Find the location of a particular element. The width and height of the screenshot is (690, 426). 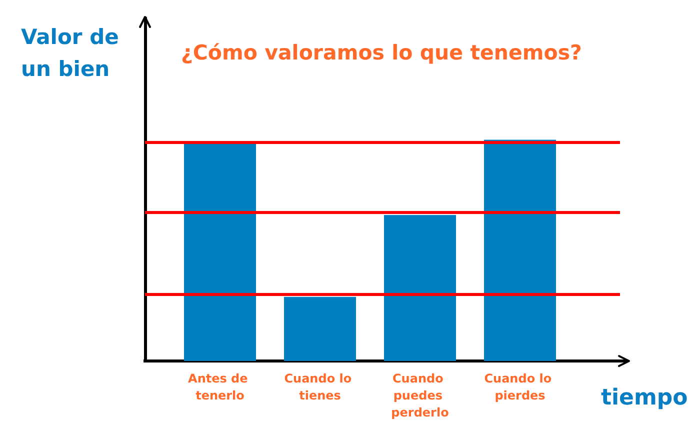

chart-title: ¿Cómo valoramos lo que tenemos? is located at coordinates (381, 52).